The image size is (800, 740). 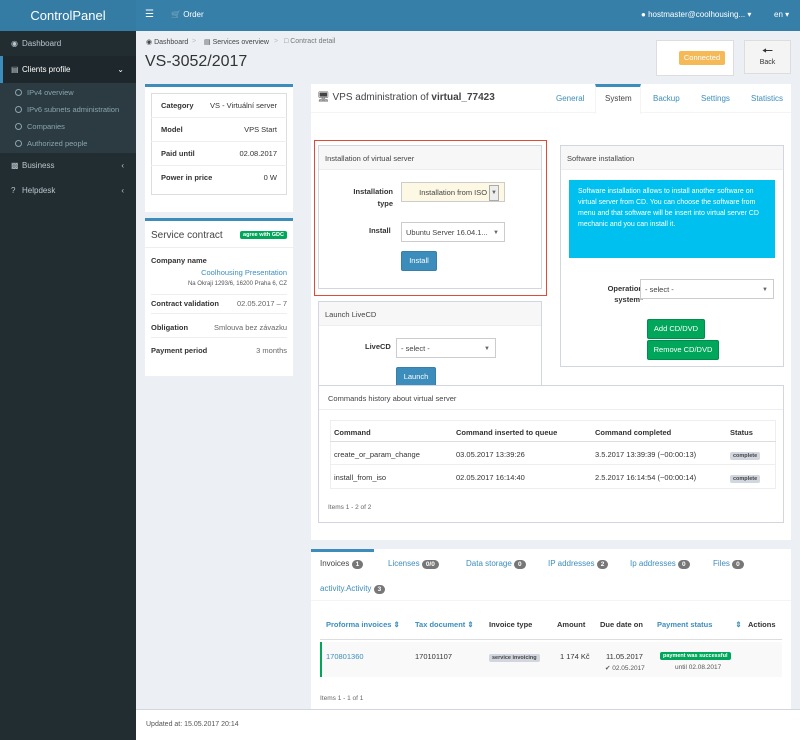 I want to click on breadcrumb-dashboard: ◉ Dashboard, so click(x=167, y=42).